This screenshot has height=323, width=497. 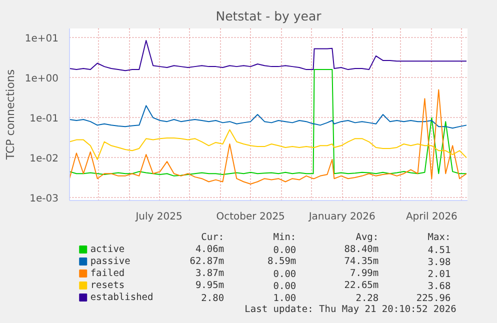 What do you see at coordinates (212, 298) in the screenshot?
I see `text: 2.80` at bounding box center [212, 298].